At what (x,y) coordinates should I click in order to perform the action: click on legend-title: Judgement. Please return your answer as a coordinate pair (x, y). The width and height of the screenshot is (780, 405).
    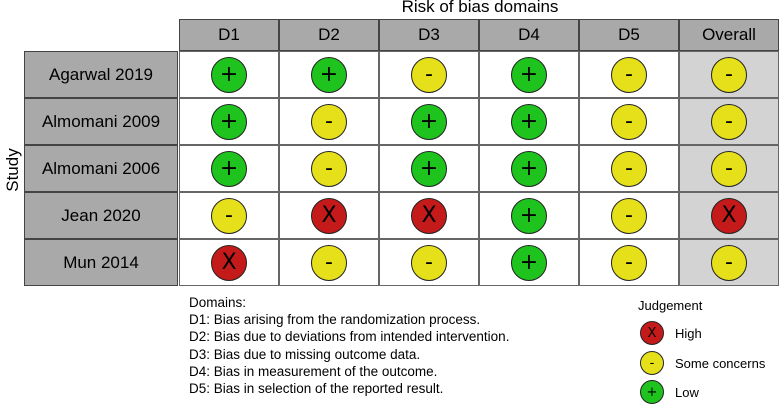
    Looking at the image, I should click on (670, 305).